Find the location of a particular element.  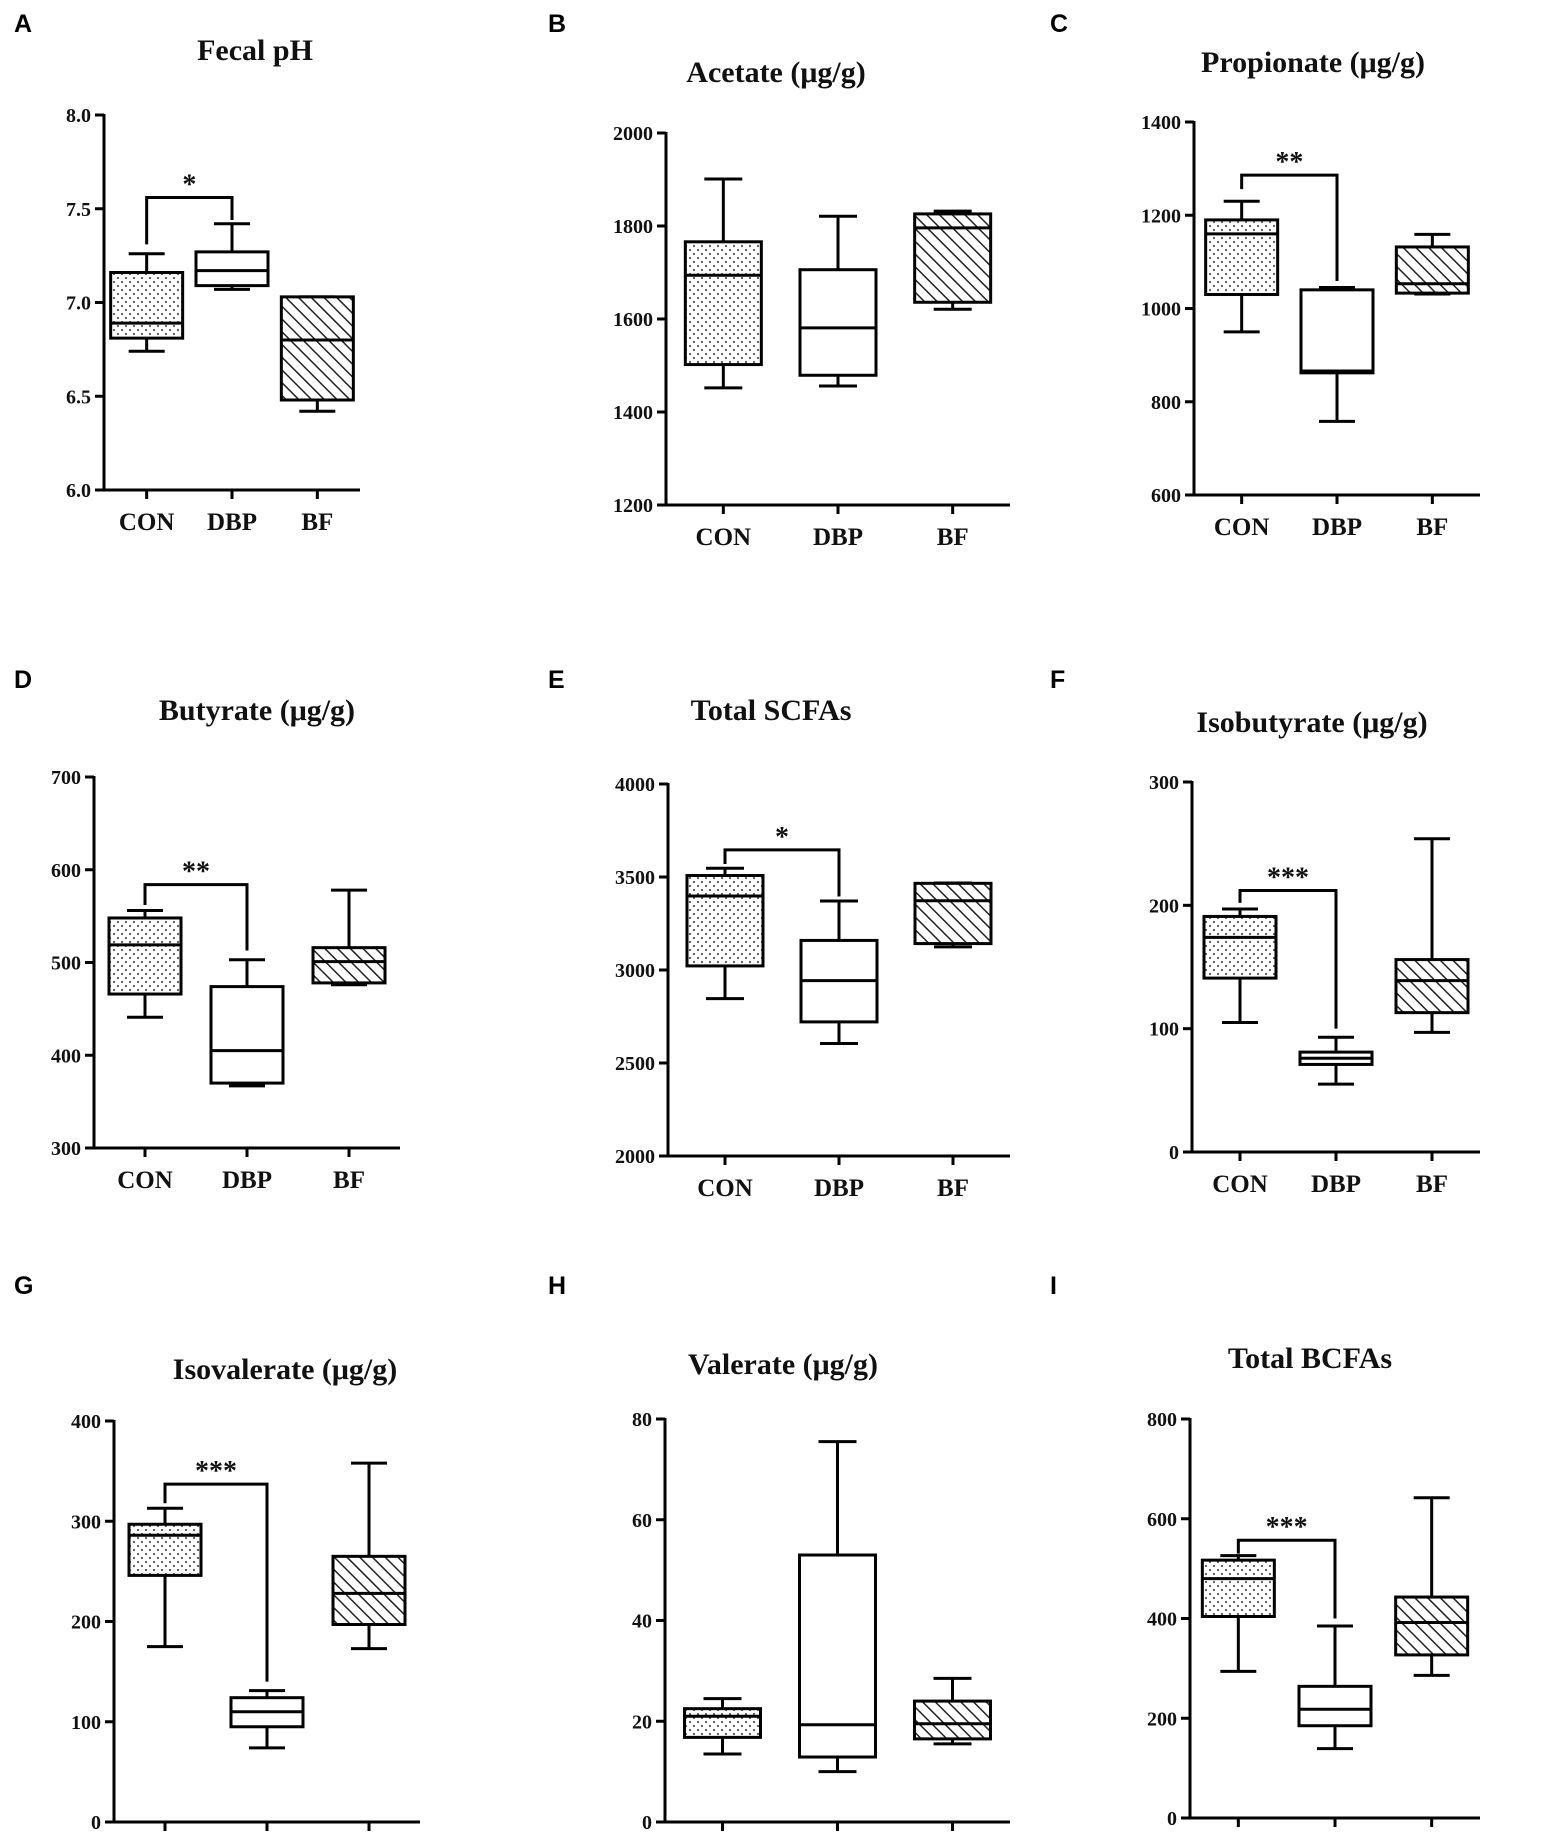

y-tick-label: 100 is located at coordinates (1164, 1030).